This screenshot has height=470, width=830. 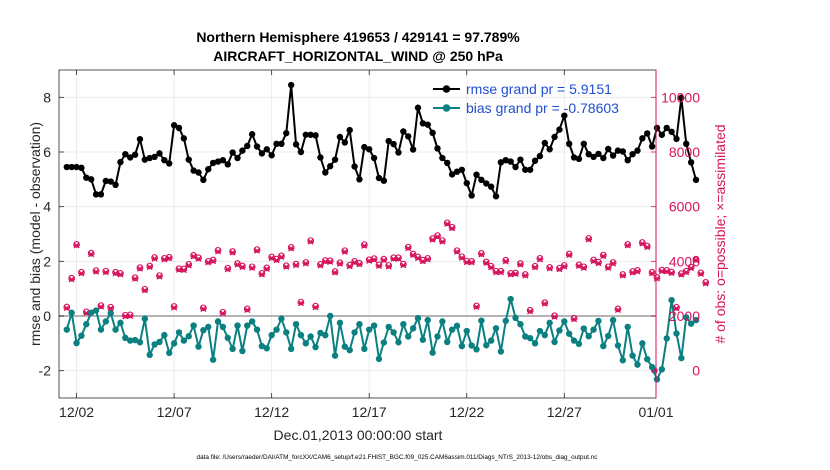 What do you see at coordinates (466, 412) in the screenshot?
I see `x-tick-label: 12/22` at bounding box center [466, 412].